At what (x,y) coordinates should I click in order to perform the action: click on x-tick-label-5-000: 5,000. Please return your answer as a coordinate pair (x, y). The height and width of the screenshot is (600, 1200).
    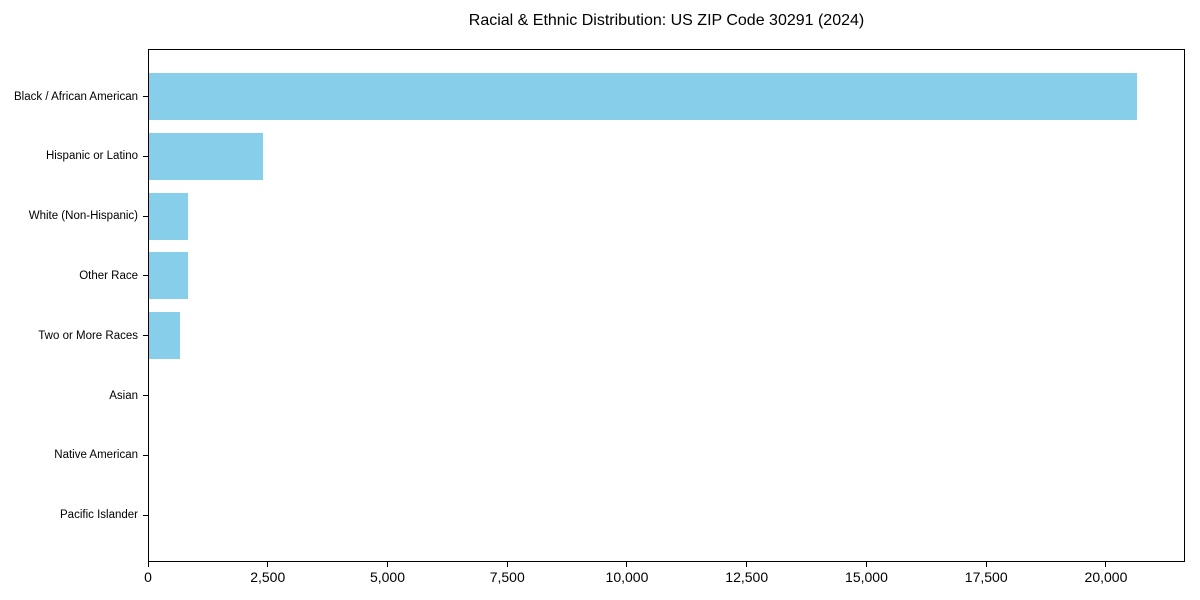
    Looking at the image, I should click on (387, 577).